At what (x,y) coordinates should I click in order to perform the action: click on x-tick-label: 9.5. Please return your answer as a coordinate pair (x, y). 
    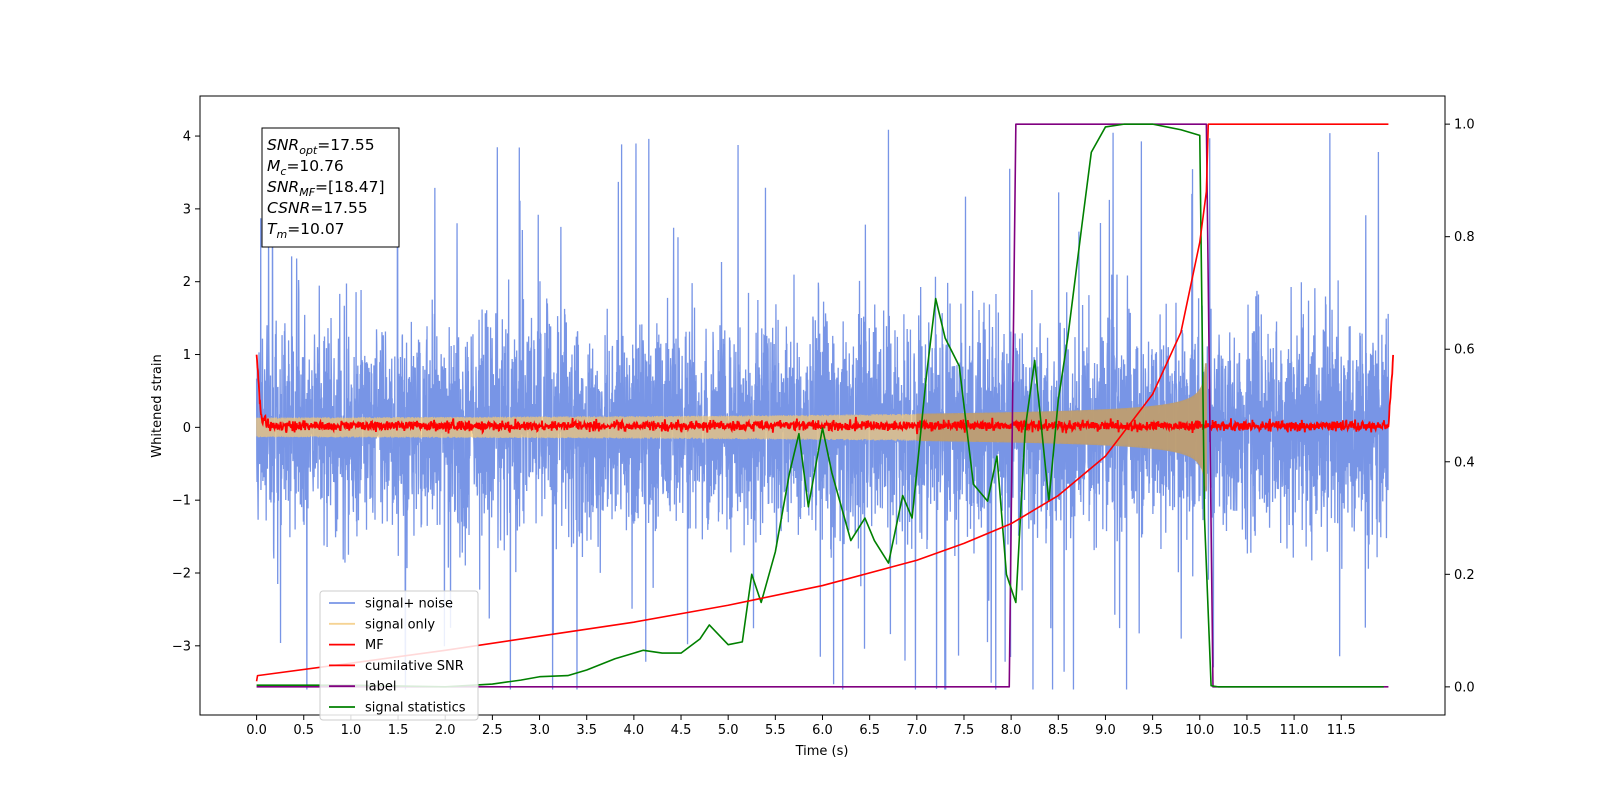
    Looking at the image, I should click on (1152, 730).